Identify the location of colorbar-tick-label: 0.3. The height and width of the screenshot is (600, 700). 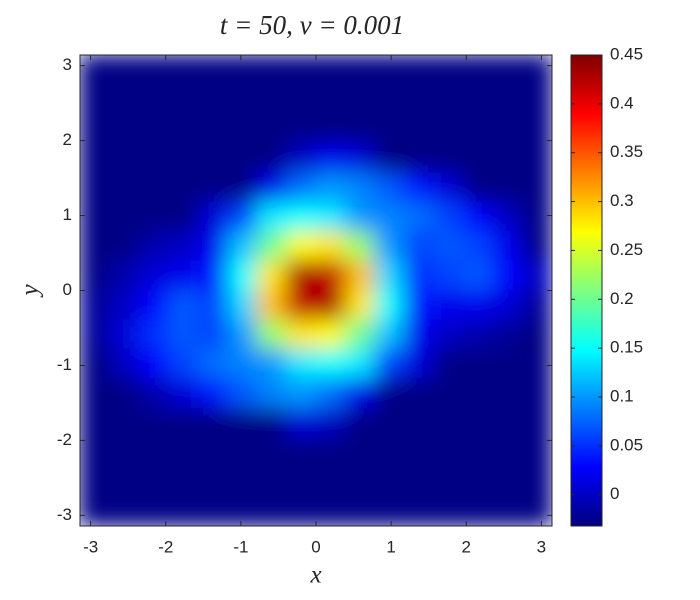
(622, 200).